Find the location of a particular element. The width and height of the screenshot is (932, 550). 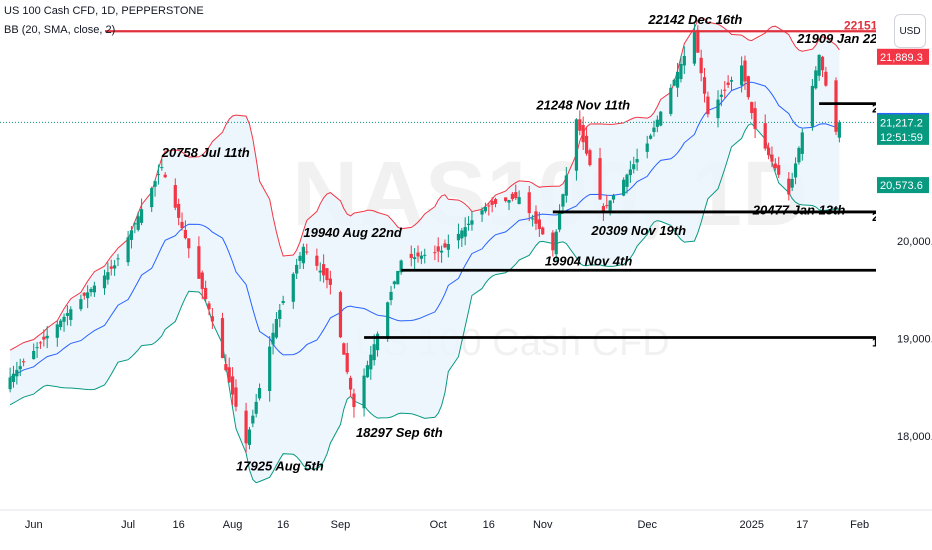

symbol-title: US 100 Cash CFD, 1D, PEPPERSTONE is located at coordinates (104, 11).